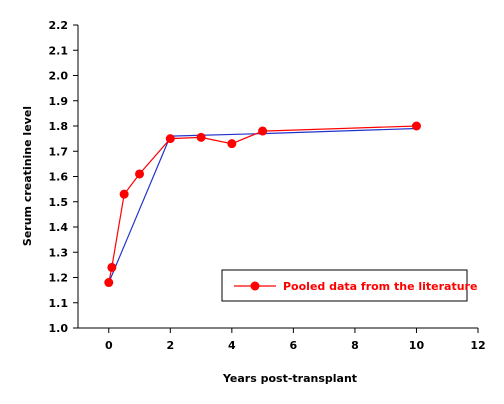 The image size is (504, 404). I want to click on x-tick-label: 4, so click(232, 345).